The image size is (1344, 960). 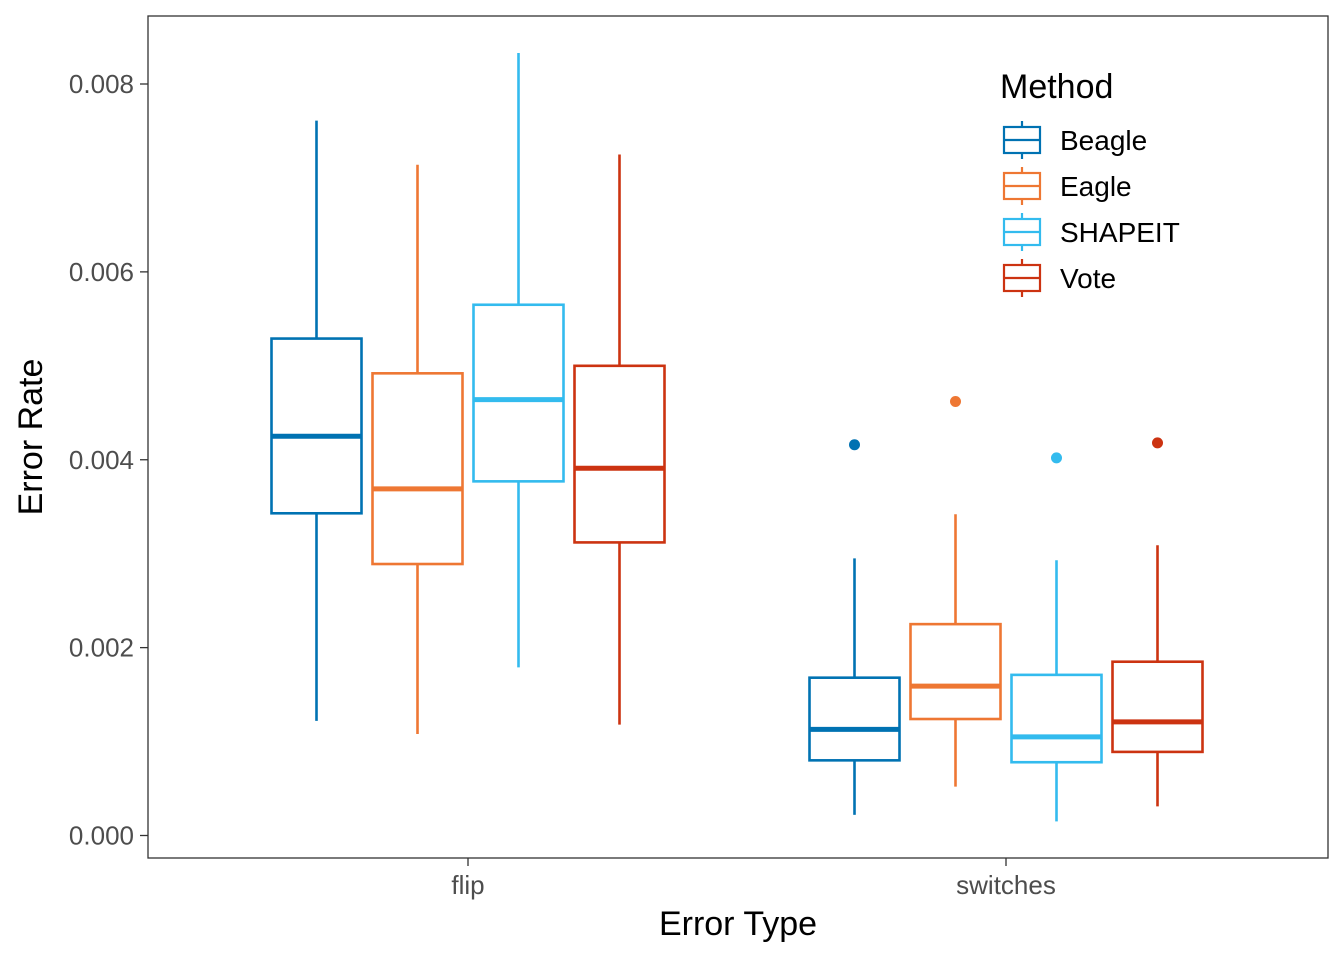 I want to click on legend-title: Method, so click(x=1056, y=87).